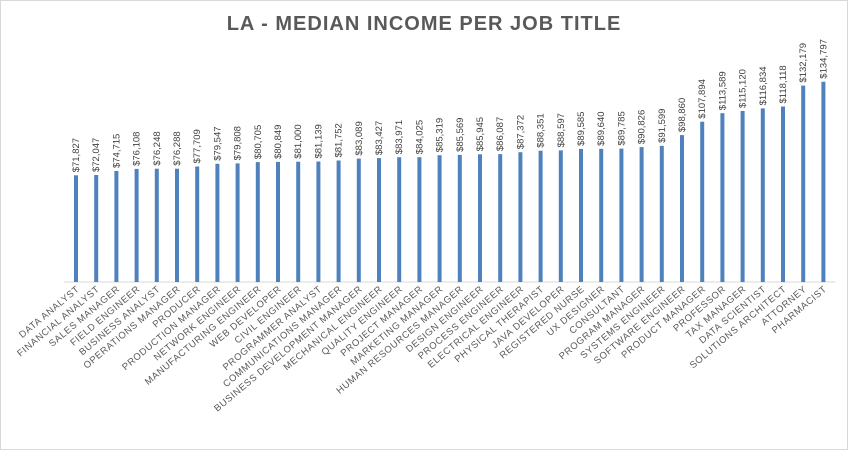 The image size is (848, 450). Describe the element at coordinates (642, 127) in the screenshot. I see `data-label: $90,826` at that location.